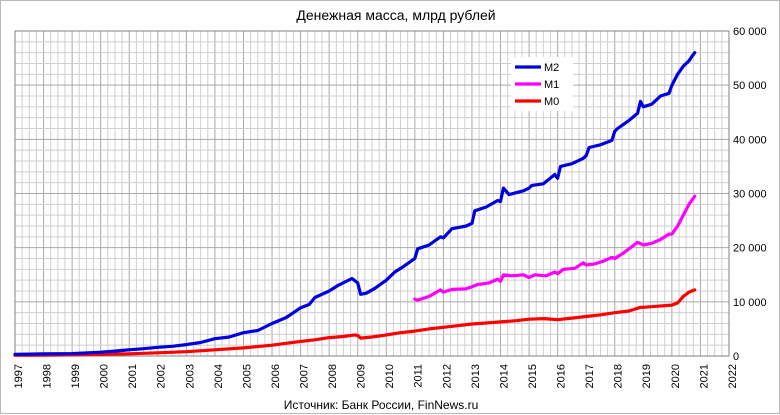 This screenshot has height=415, width=780. Describe the element at coordinates (733, 376) in the screenshot. I see `x-tick-label: 2022` at that location.